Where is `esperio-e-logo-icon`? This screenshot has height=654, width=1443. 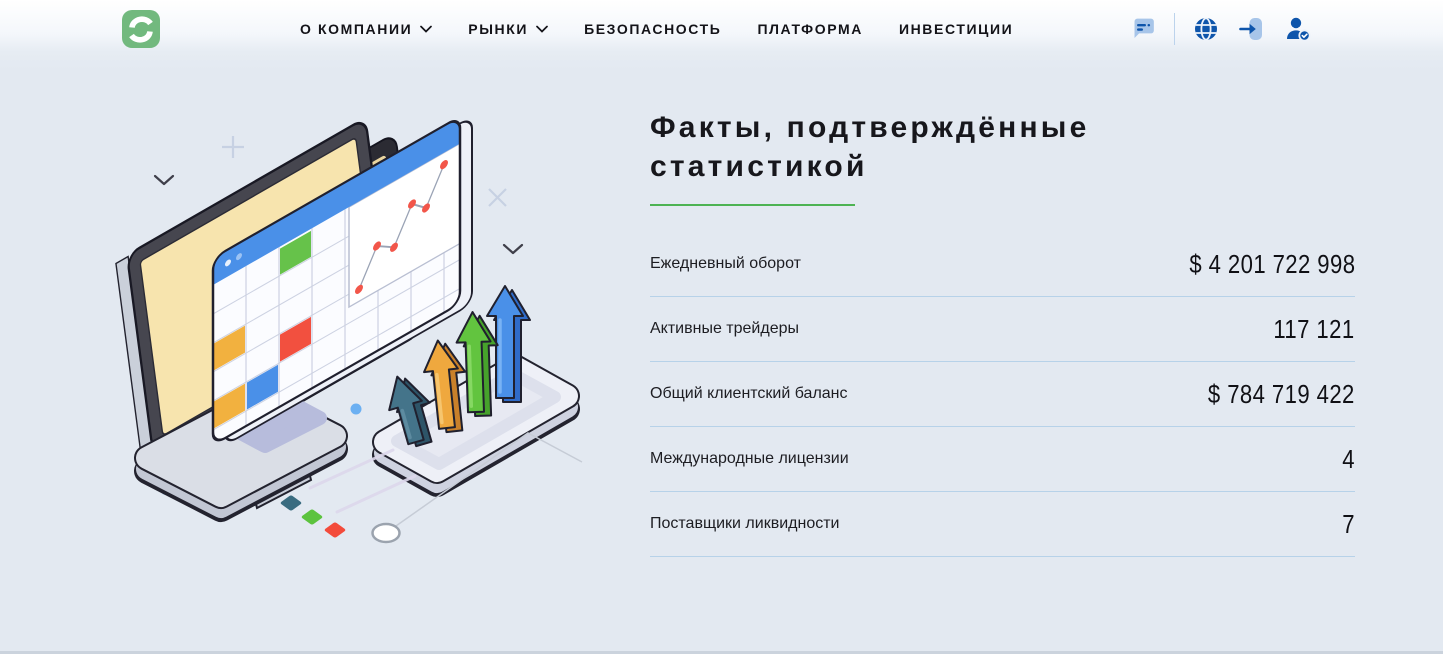
esperio-e-logo-icon is located at coordinates (141, 29).